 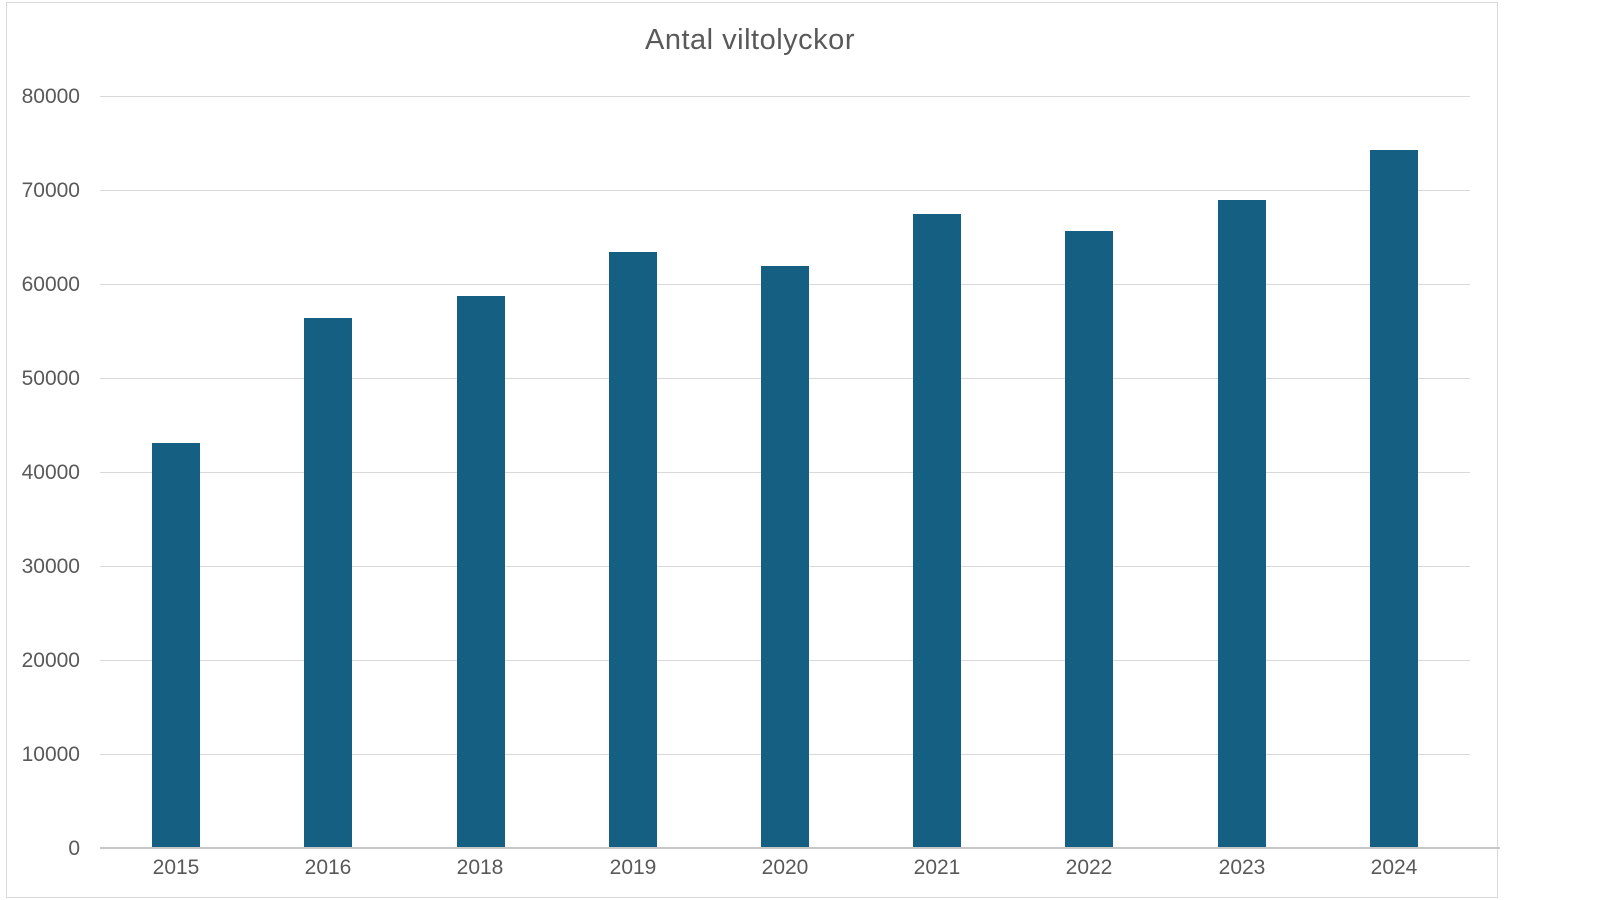 I want to click on y-axis-label: 70000, so click(x=50, y=190).